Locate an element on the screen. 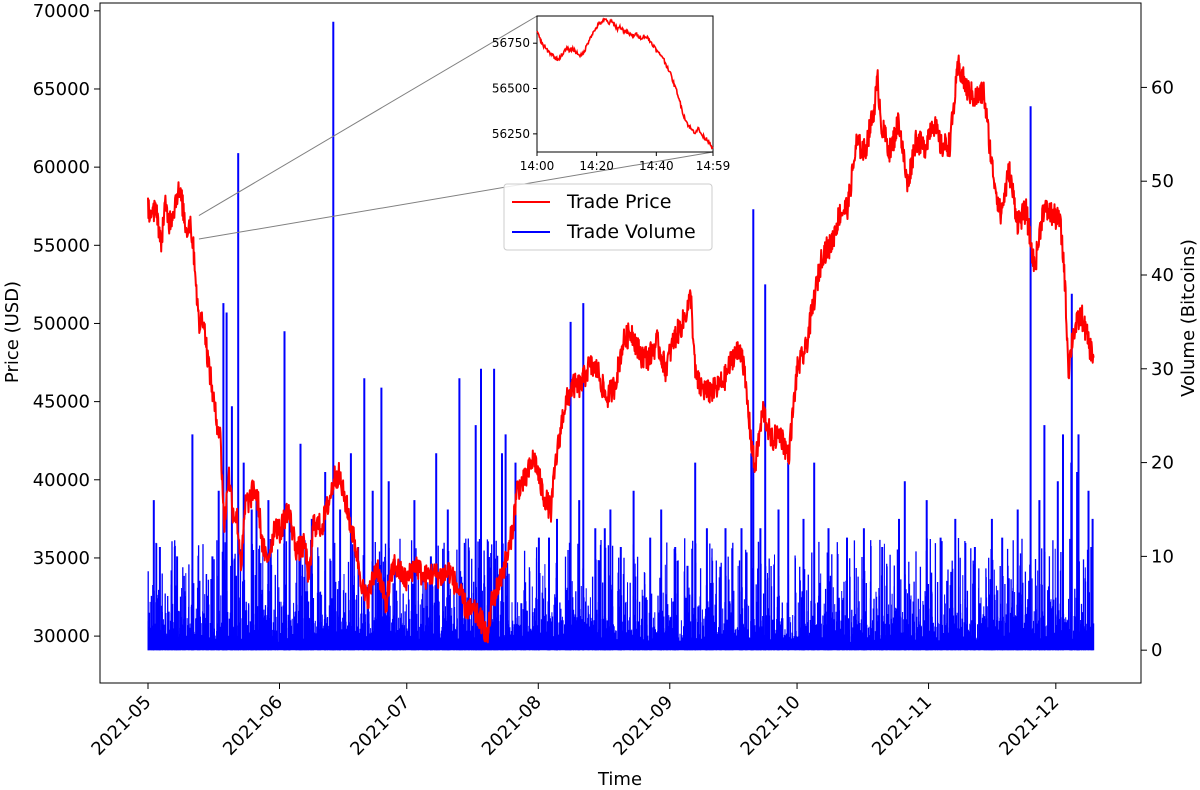 The height and width of the screenshot is (790, 1200). inset-chart: 56250 56500 56750 14:00 14:20 14:40 14:59 is located at coordinates (611, 94).